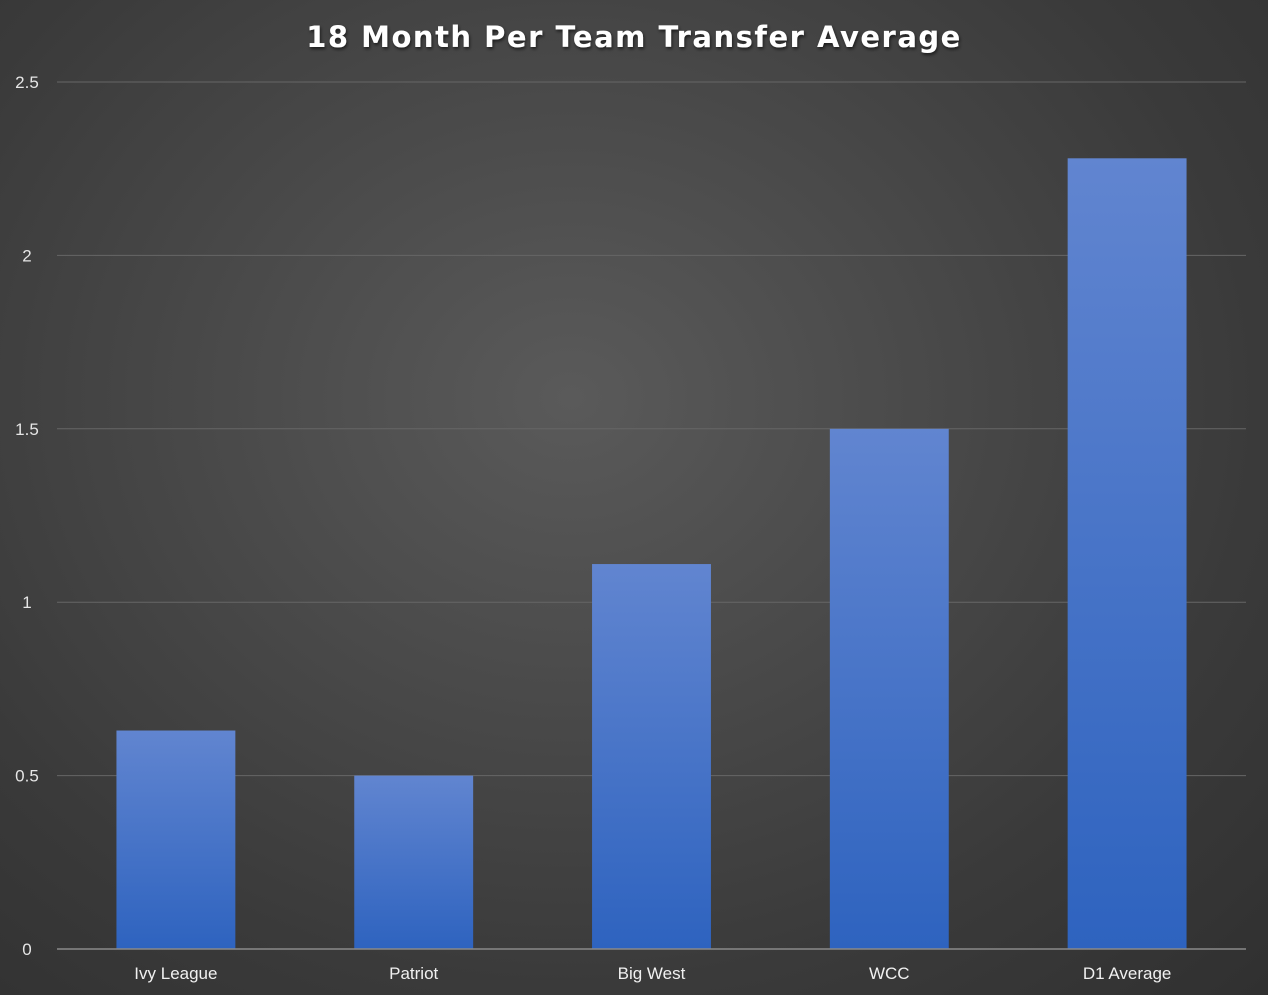 This screenshot has width=1268, height=995. What do you see at coordinates (27, 429) in the screenshot?
I see `y-tick-label: 1.5` at bounding box center [27, 429].